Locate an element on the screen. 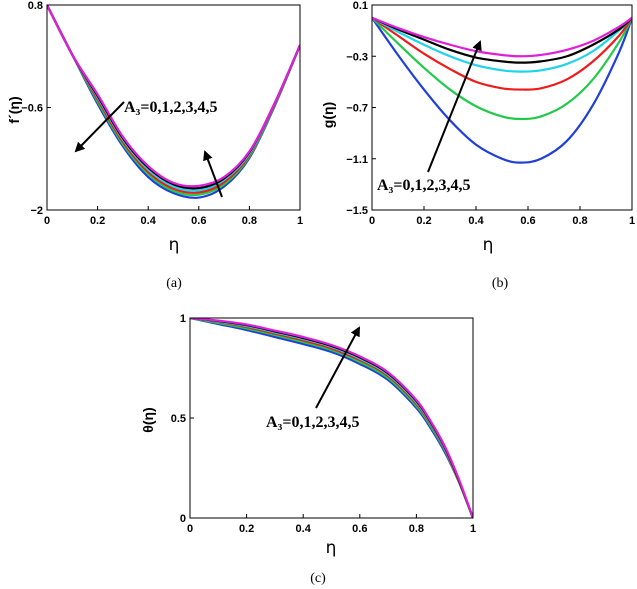 Image resolution: width=637 pixels, height=589 pixels. panel-a-annotation: A₃=0,1,2,3,4,5 is located at coordinates (170, 107).